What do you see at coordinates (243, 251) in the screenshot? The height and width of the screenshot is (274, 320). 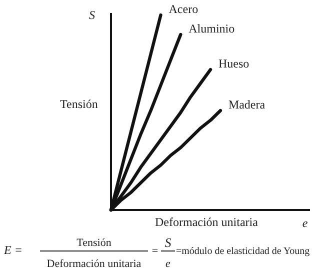 I see `text: =módulo de elasticidad de Young` at bounding box center [243, 251].